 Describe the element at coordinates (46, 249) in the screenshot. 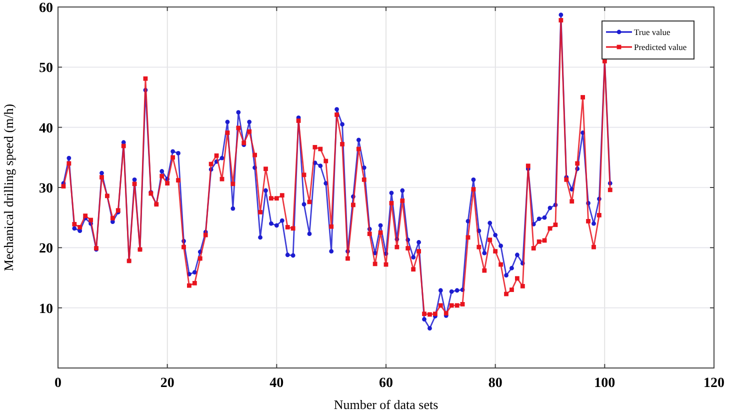

I see `y-tick-label: 20` at that location.